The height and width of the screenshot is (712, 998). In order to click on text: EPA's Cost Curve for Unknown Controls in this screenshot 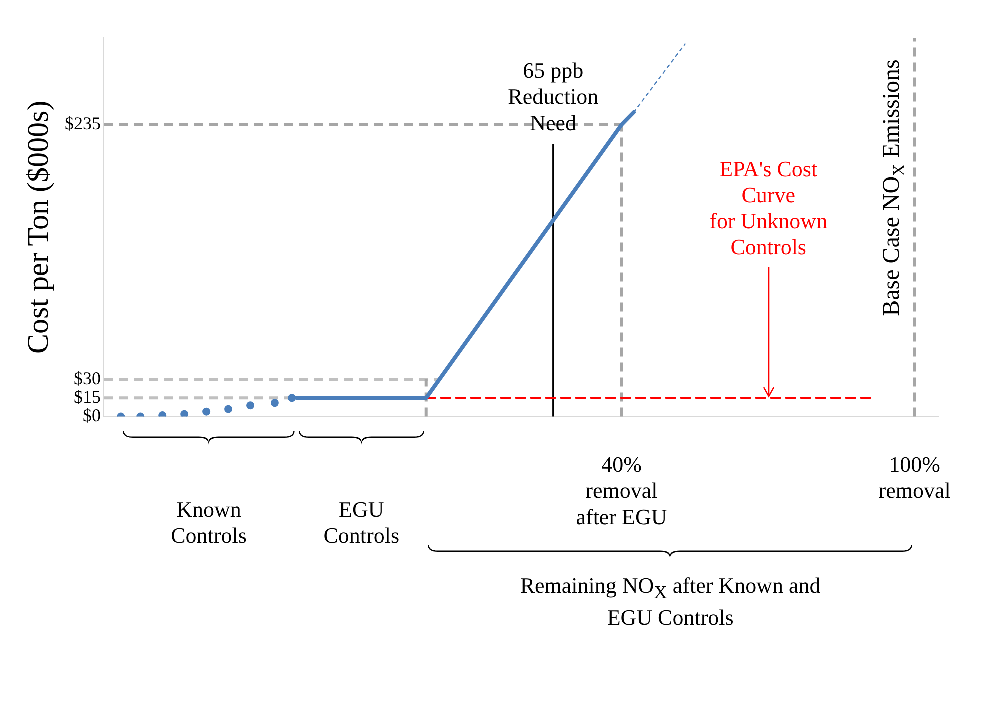, I will do `click(769, 208)`.